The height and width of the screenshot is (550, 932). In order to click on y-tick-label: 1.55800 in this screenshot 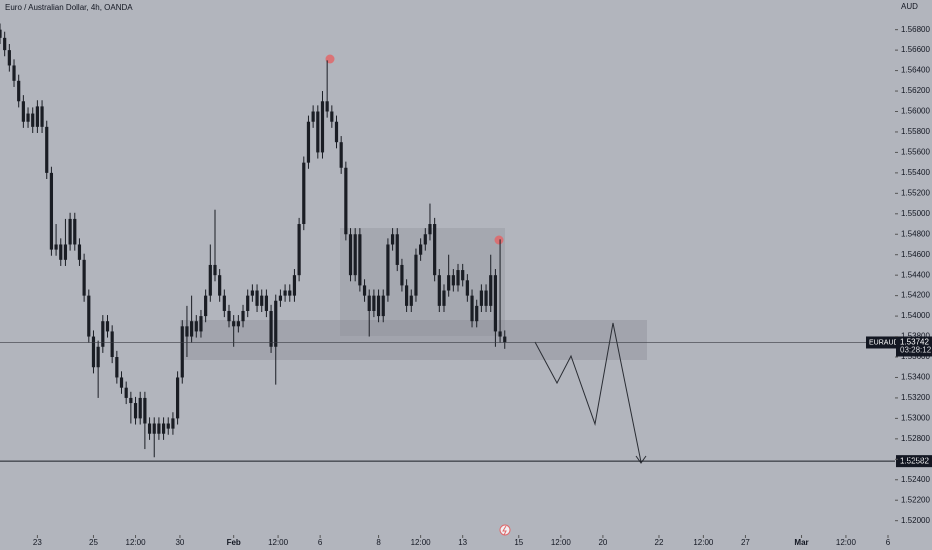, I will do `click(915, 131)`.